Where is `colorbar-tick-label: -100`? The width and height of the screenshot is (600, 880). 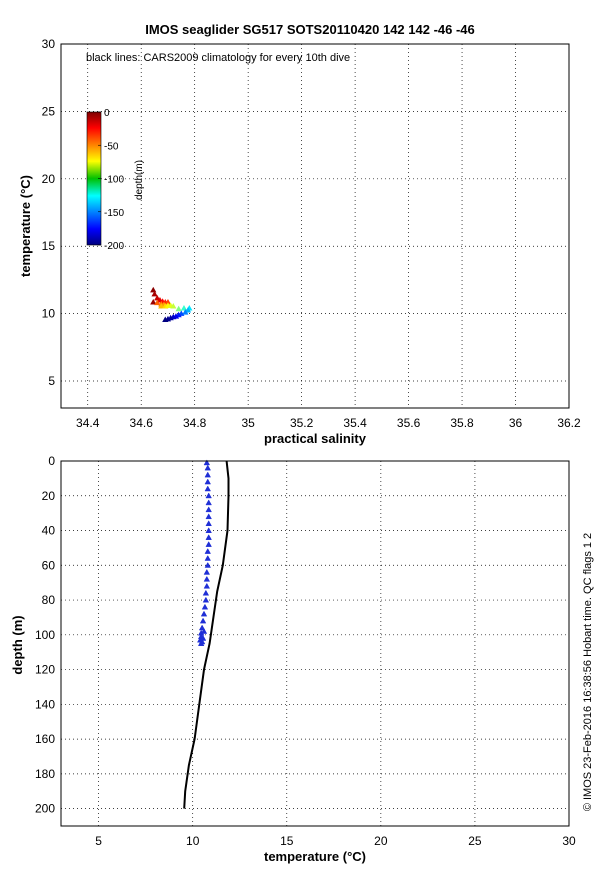
colorbar-tick-label: -100 is located at coordinates (114, 180).